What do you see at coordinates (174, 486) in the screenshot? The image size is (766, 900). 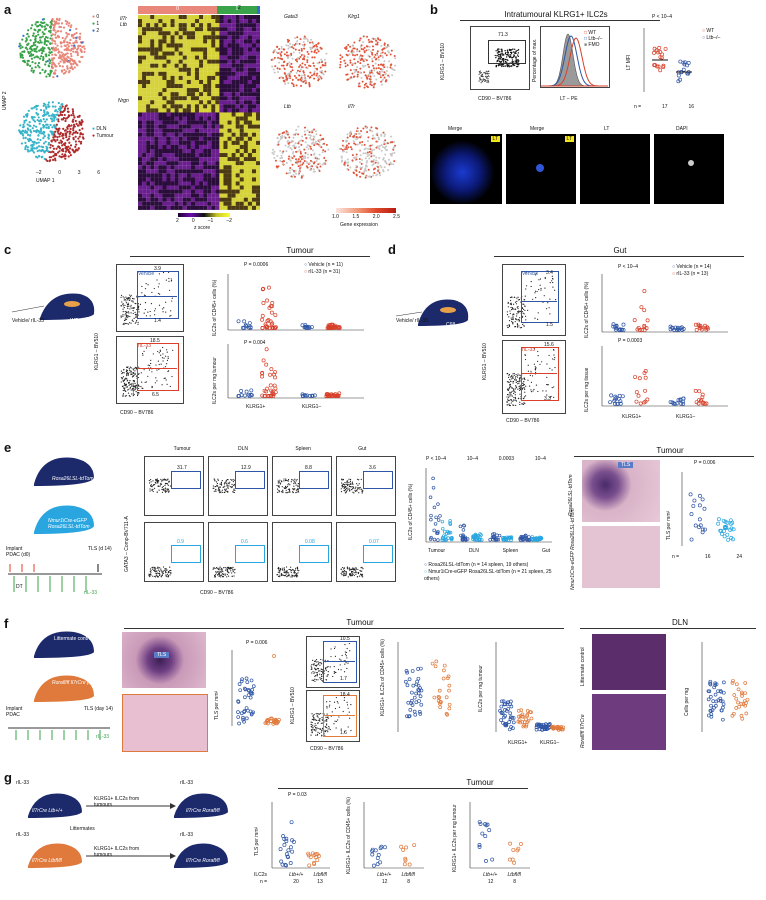 I see `e-facs-cell: 31.7` at bounding box center [174, 486].